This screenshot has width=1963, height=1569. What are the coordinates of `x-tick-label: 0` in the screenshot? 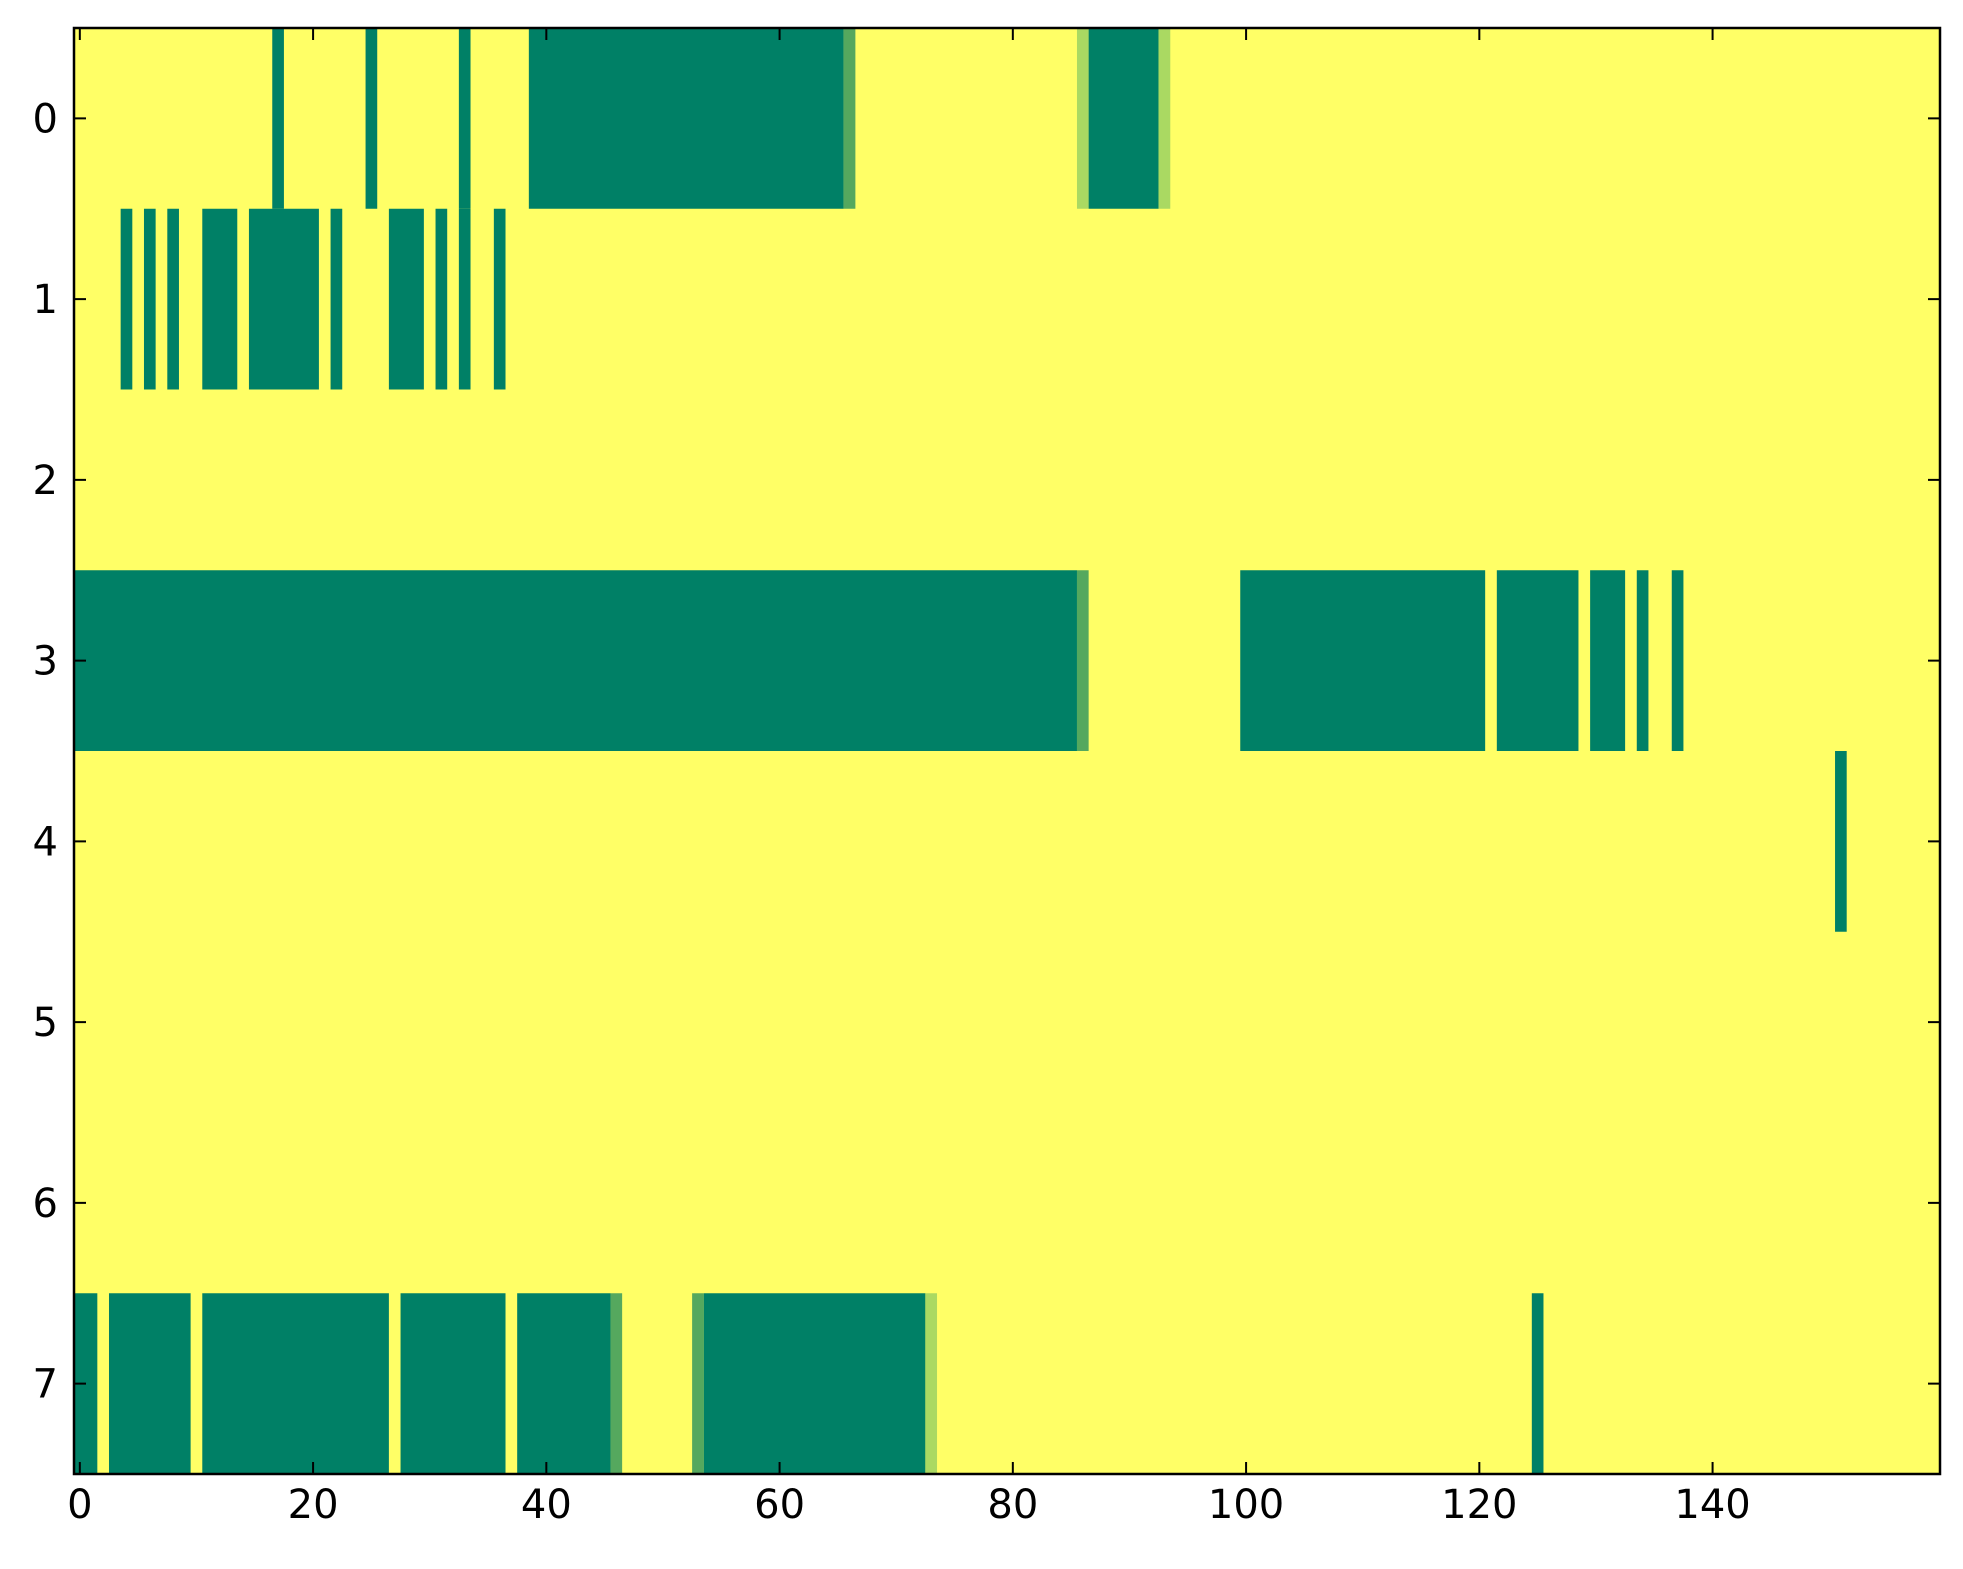 It's located at (79, 1505).